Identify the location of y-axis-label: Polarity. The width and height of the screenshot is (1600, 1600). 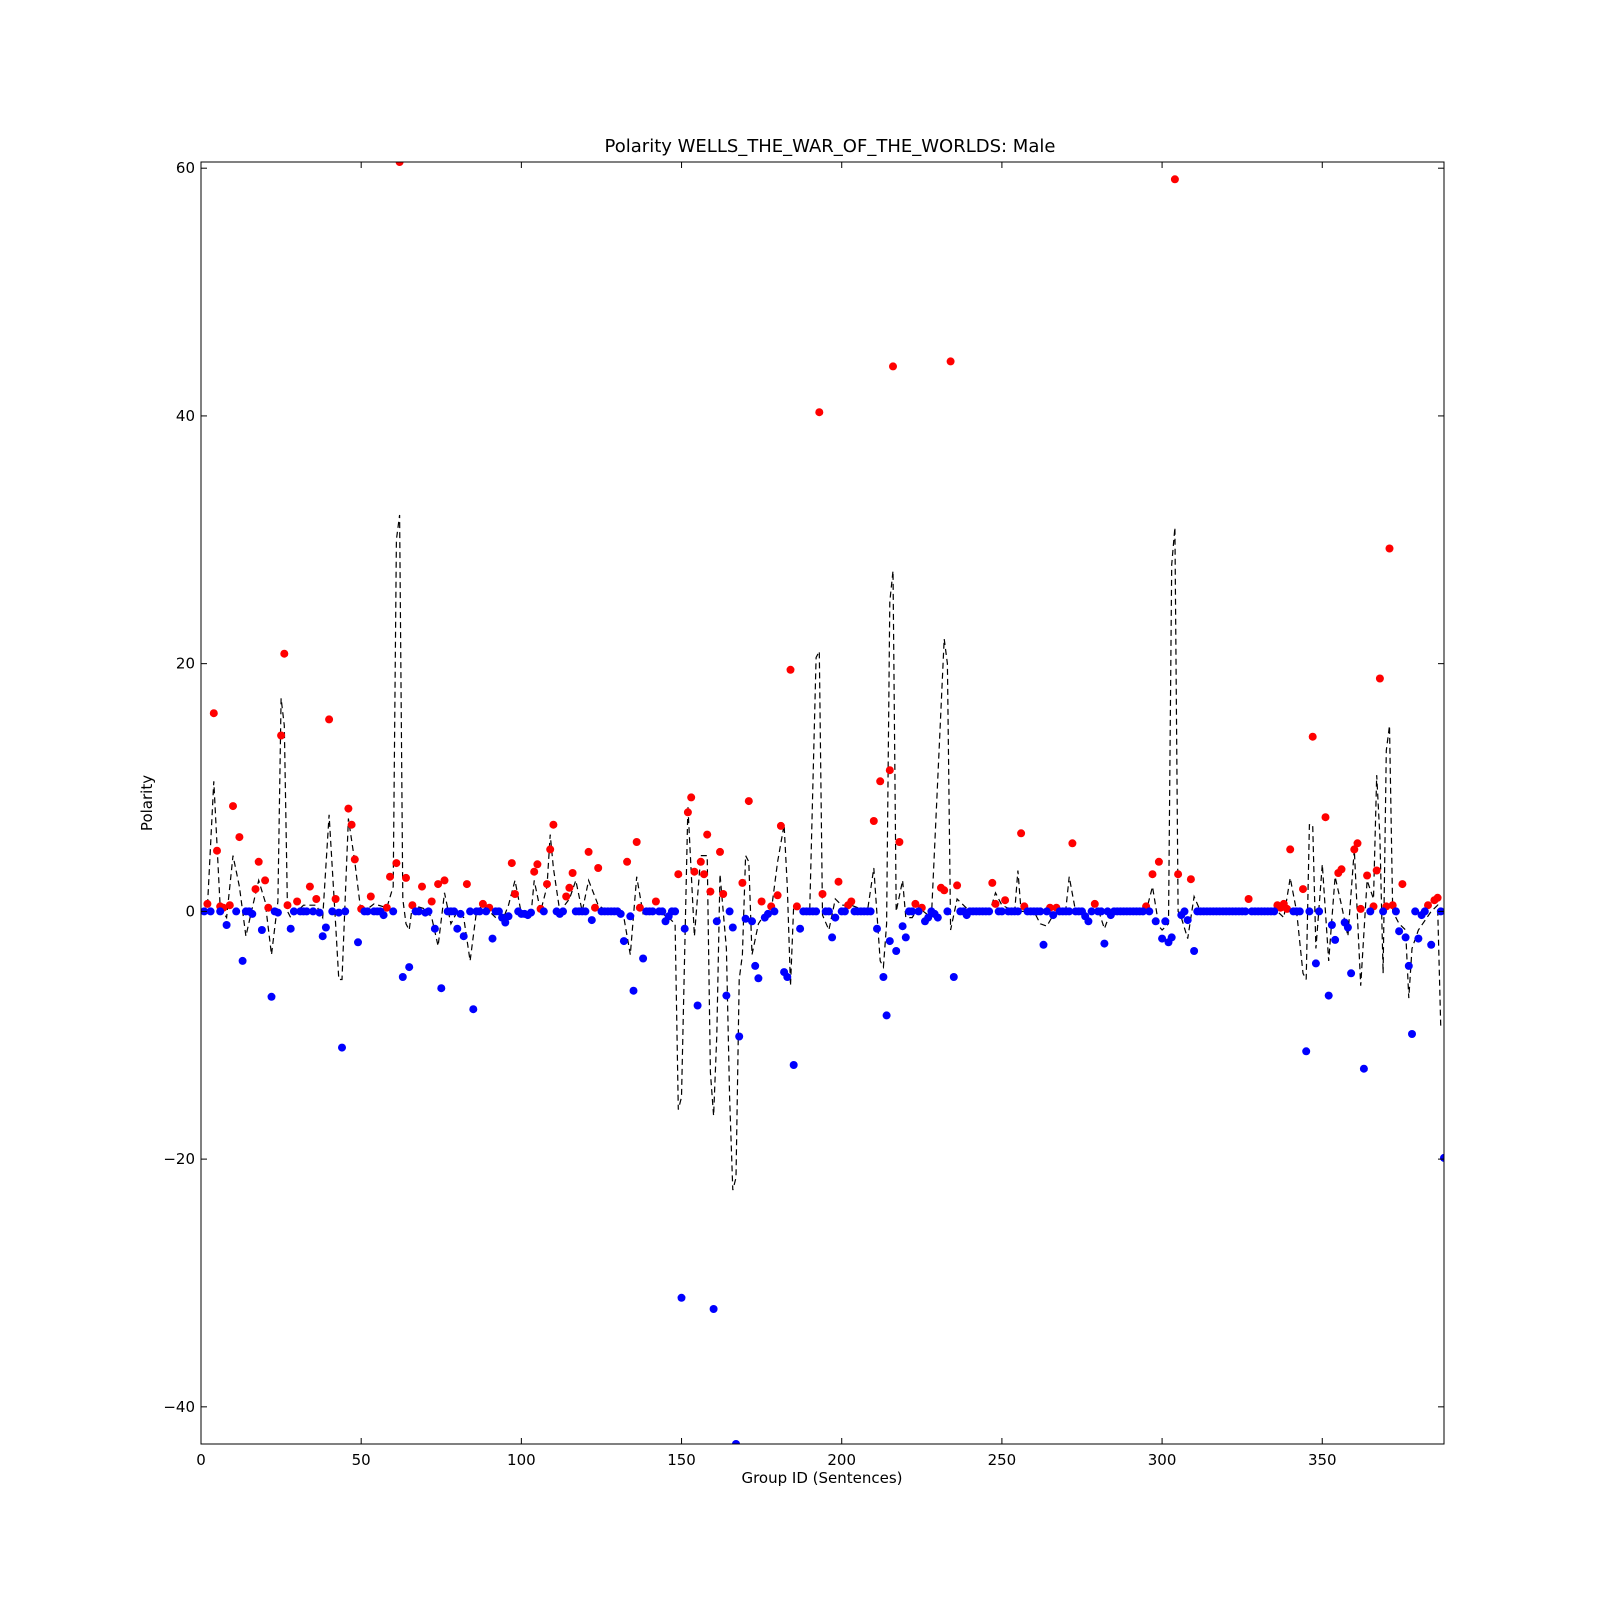
(147, 803).